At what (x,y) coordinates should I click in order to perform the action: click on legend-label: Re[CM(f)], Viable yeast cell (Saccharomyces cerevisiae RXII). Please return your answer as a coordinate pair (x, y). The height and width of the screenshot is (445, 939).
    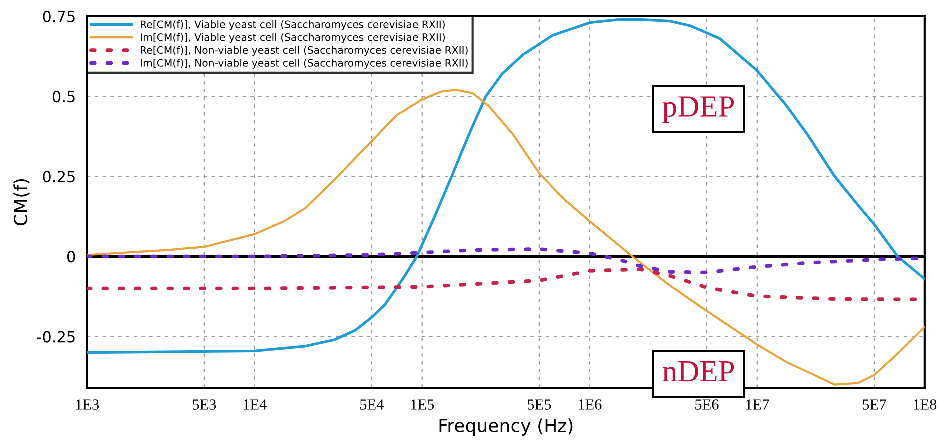
    Looking at the image, I should click on (293, 25).